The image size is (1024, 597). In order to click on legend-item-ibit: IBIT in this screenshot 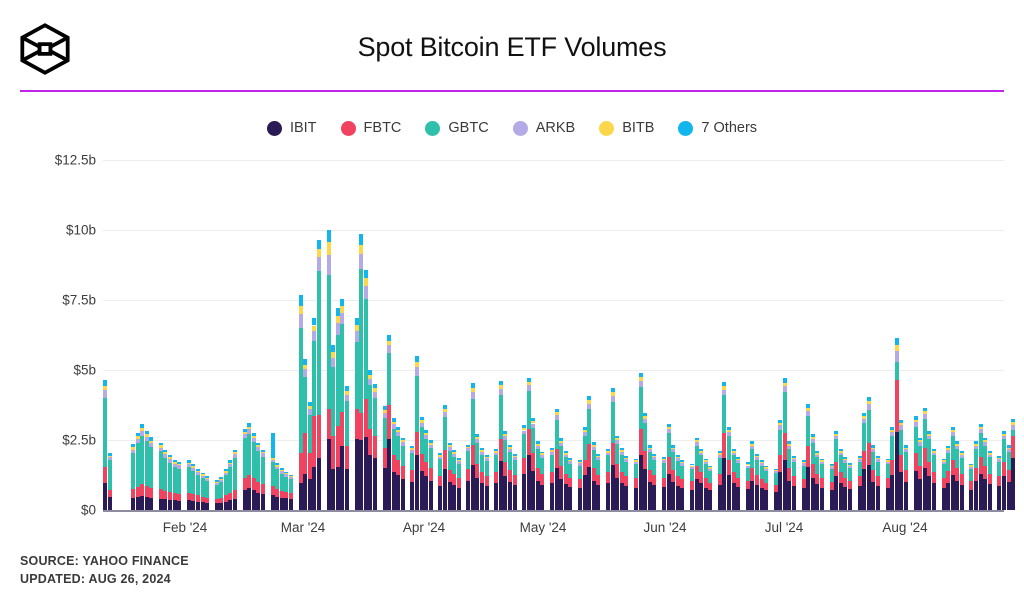, I will do `click(291, 128)`.